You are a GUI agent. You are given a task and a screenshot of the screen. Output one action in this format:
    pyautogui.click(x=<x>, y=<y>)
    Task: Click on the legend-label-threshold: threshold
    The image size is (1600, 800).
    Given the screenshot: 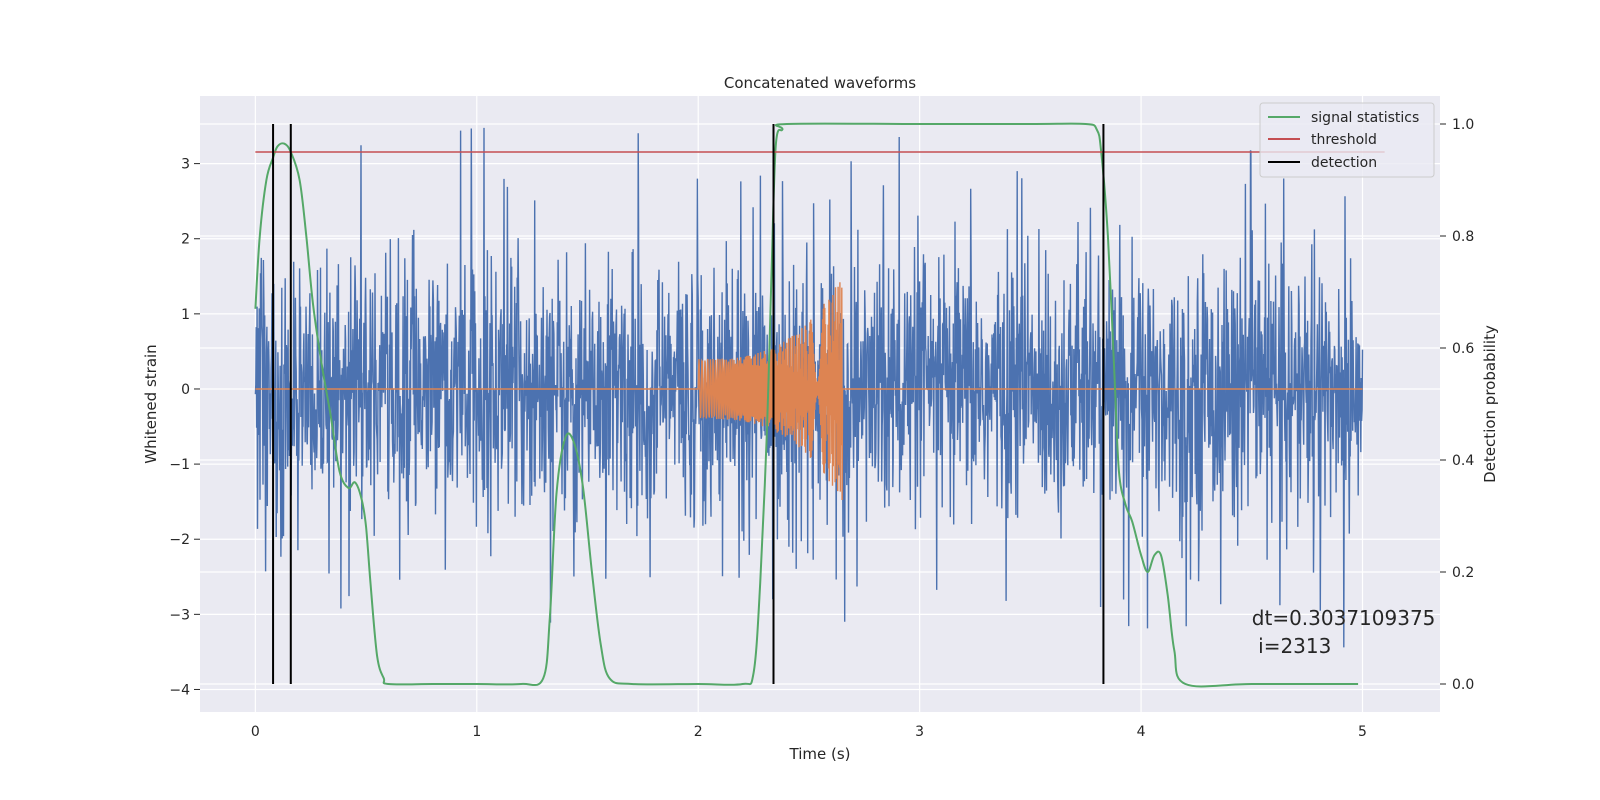 What is the action you would take?
    pyautogui.click(x=1344, y=140)
    